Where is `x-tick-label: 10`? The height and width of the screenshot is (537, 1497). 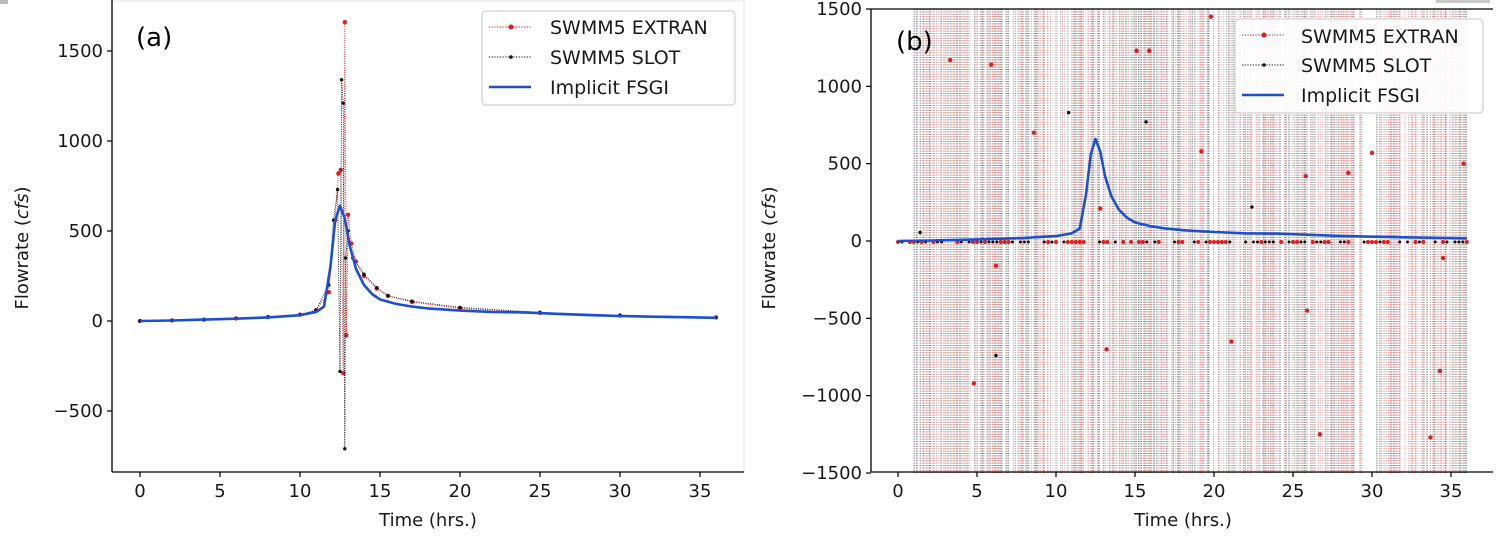
x-tick-label: 10 is located at coordinates (1056, 491).